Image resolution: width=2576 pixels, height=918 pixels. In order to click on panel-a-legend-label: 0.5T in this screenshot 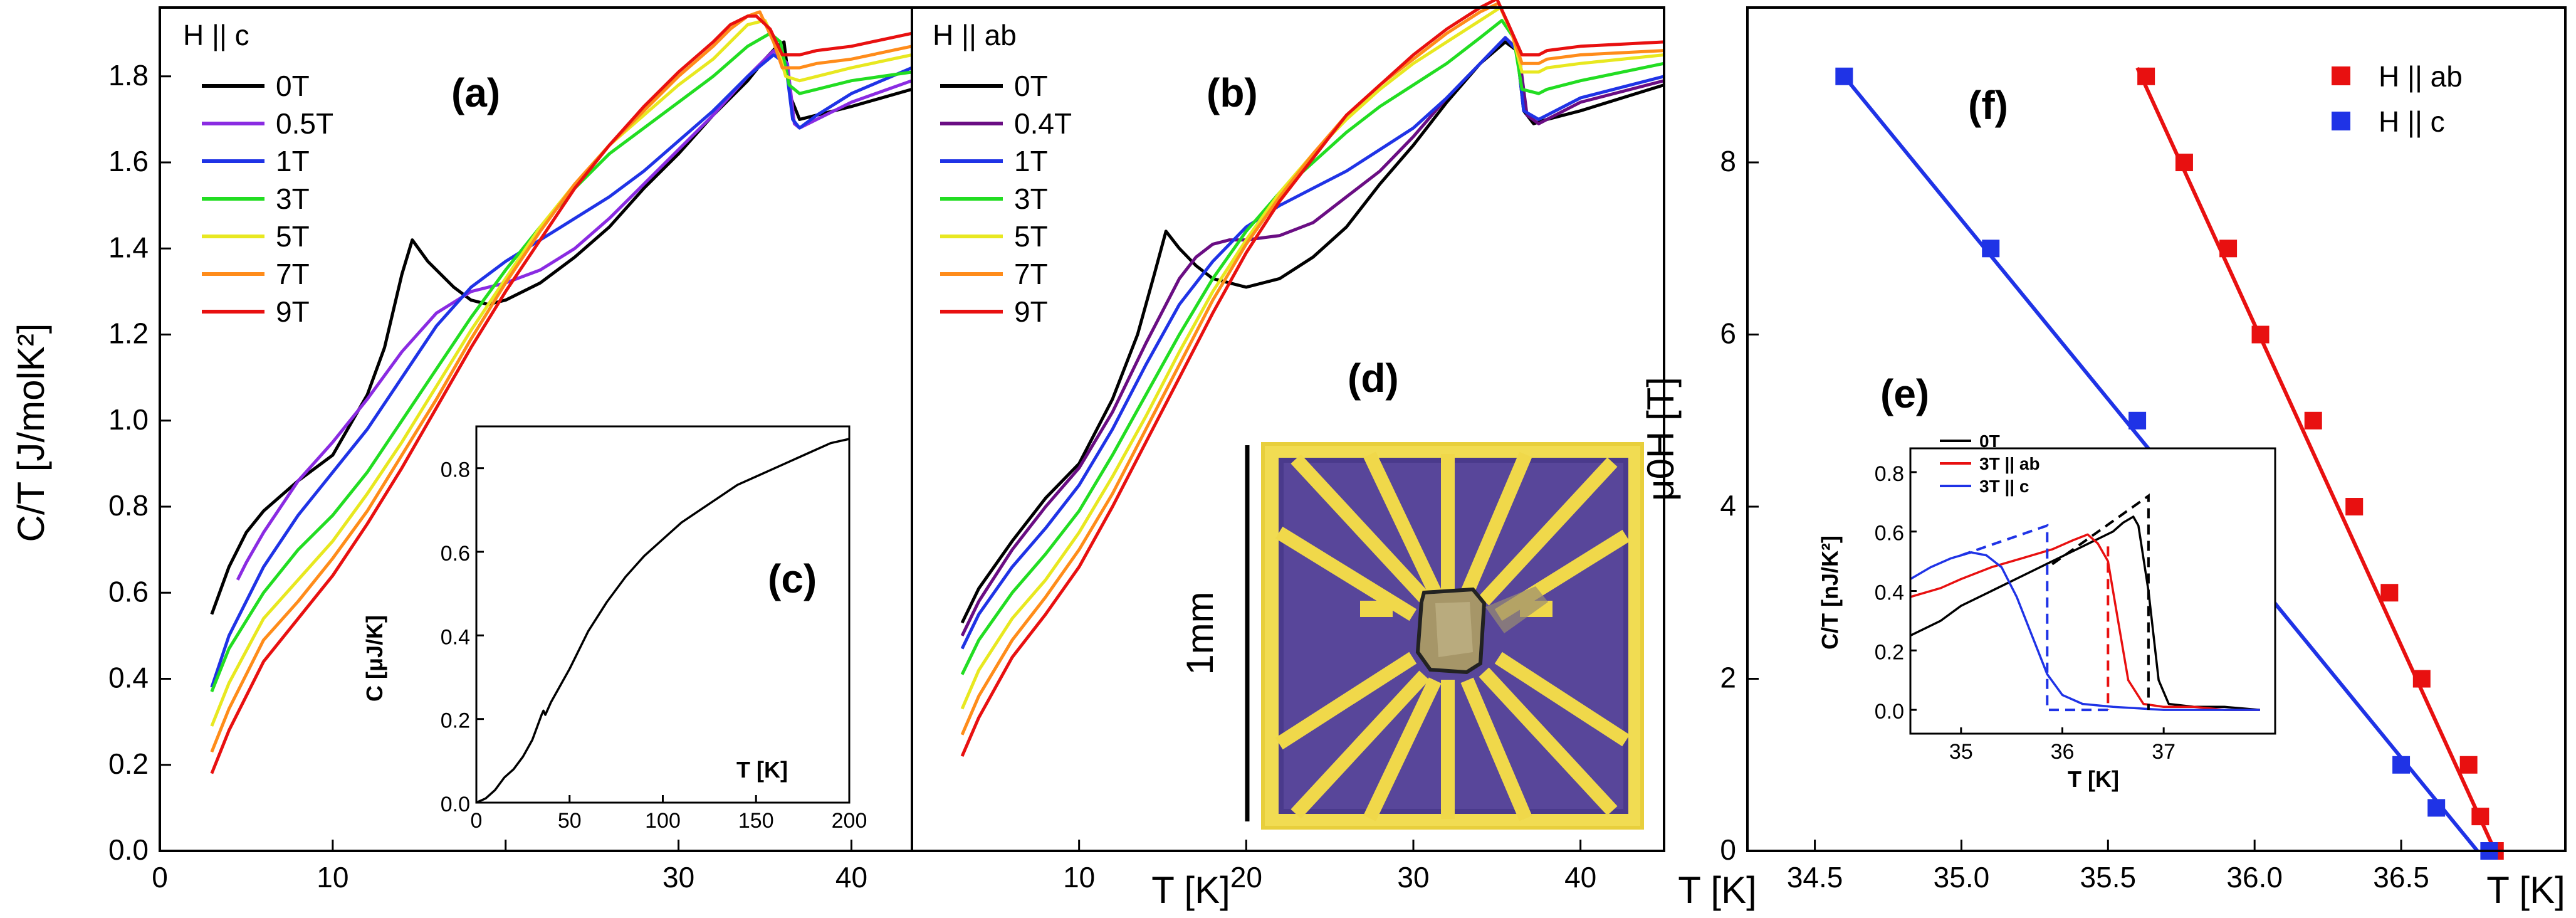, I will do `click(304, 123)`.